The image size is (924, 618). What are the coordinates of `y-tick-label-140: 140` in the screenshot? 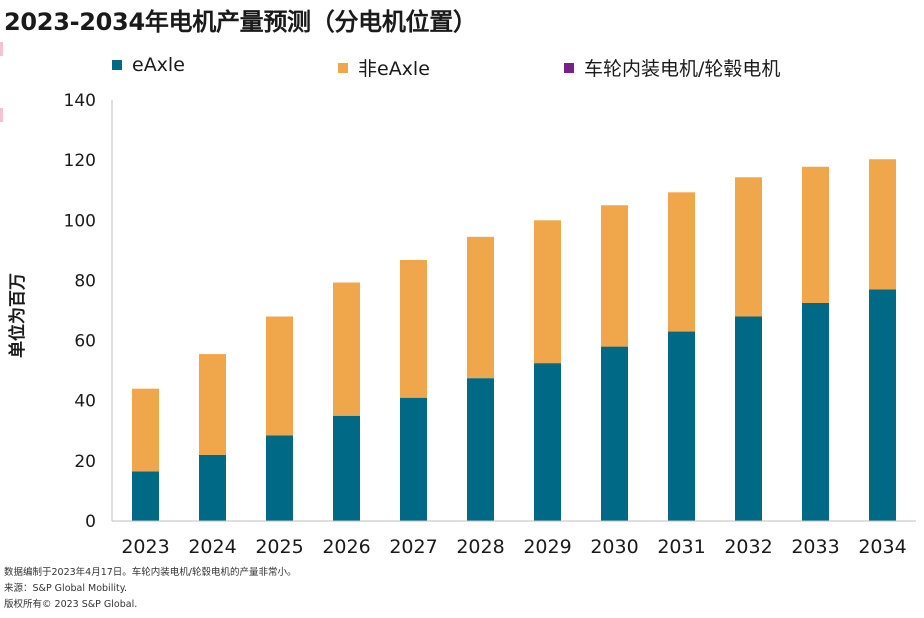 It's located at (80, 101).